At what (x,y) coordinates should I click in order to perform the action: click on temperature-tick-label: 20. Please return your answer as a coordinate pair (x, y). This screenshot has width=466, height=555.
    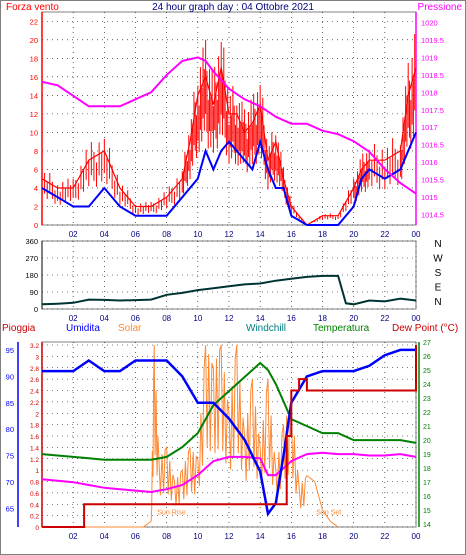
    Looking at the image, I should click on (427, 441).